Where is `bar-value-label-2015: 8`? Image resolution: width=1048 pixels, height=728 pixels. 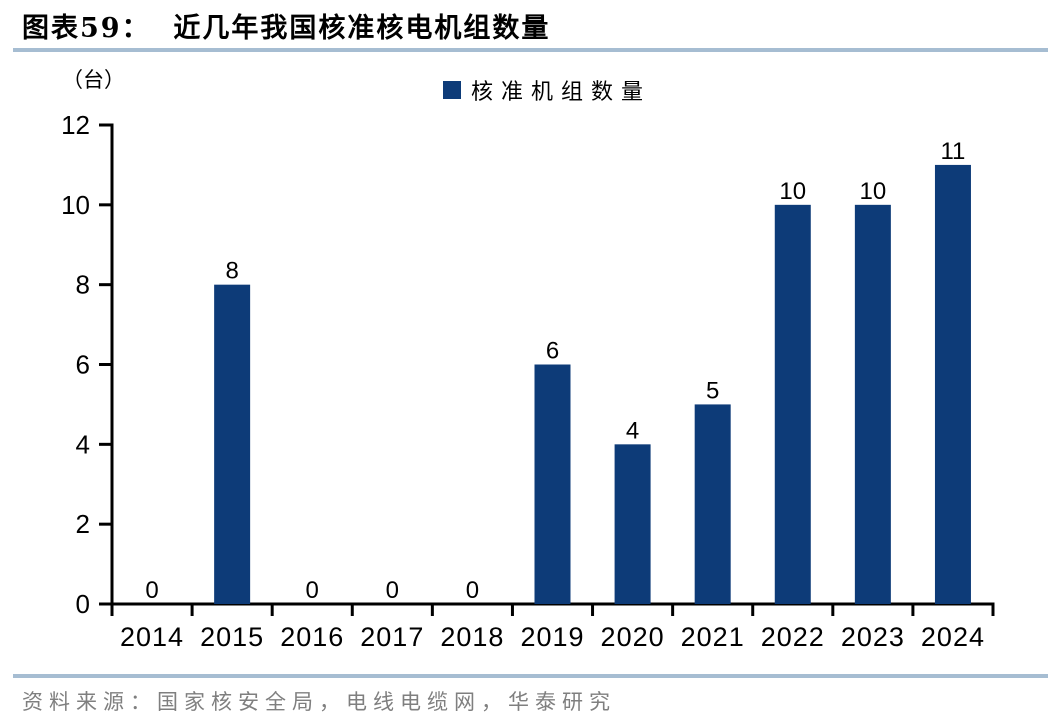
bar-value-label-2015: 8 is located at coordinates (231, 271).